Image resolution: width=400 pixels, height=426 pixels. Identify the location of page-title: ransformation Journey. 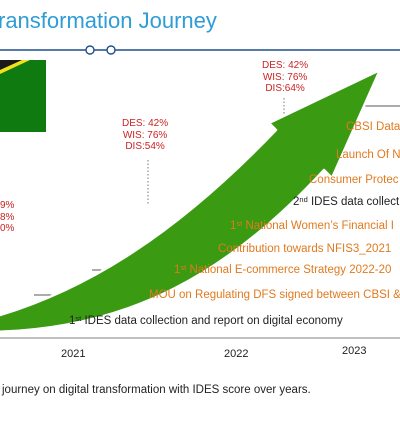
(108, 20).